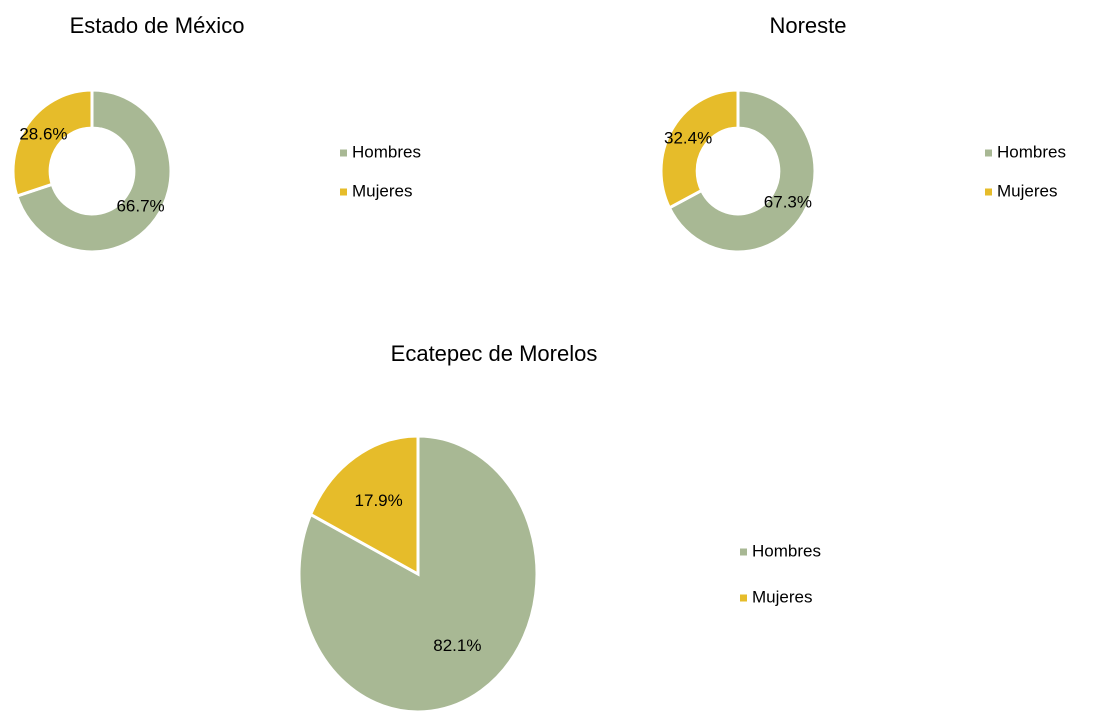  I want to click on chart-title: Estado de México, so click(157, 25).